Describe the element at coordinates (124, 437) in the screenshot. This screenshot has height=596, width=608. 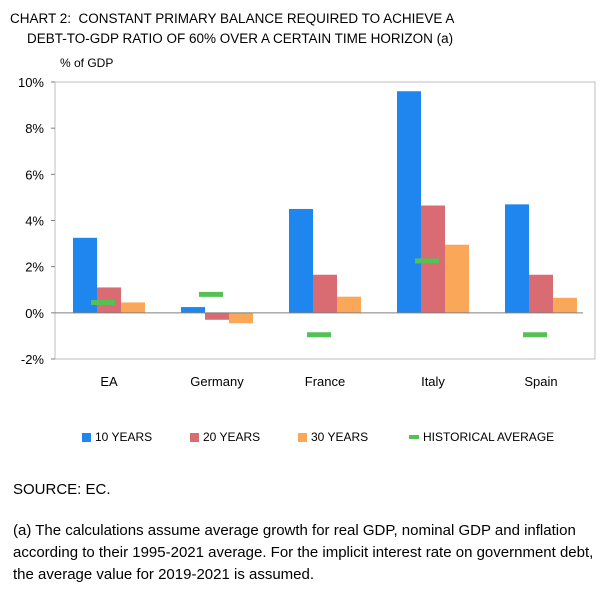
I see `legend-label-10-years: 10 YEARS` at that location.